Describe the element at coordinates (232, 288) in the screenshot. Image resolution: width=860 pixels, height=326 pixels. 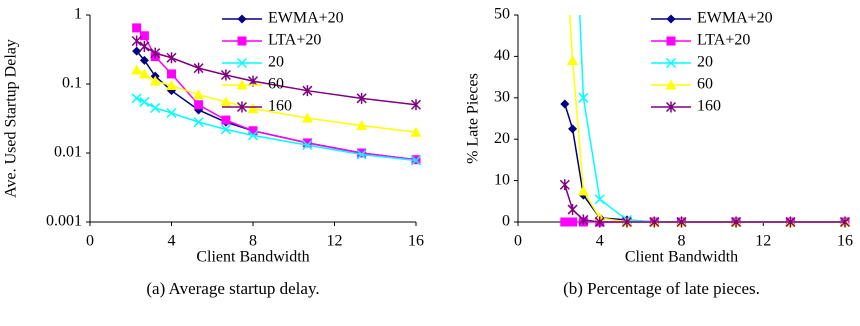
I see `caption: (a) Average startup delay.` at that location.